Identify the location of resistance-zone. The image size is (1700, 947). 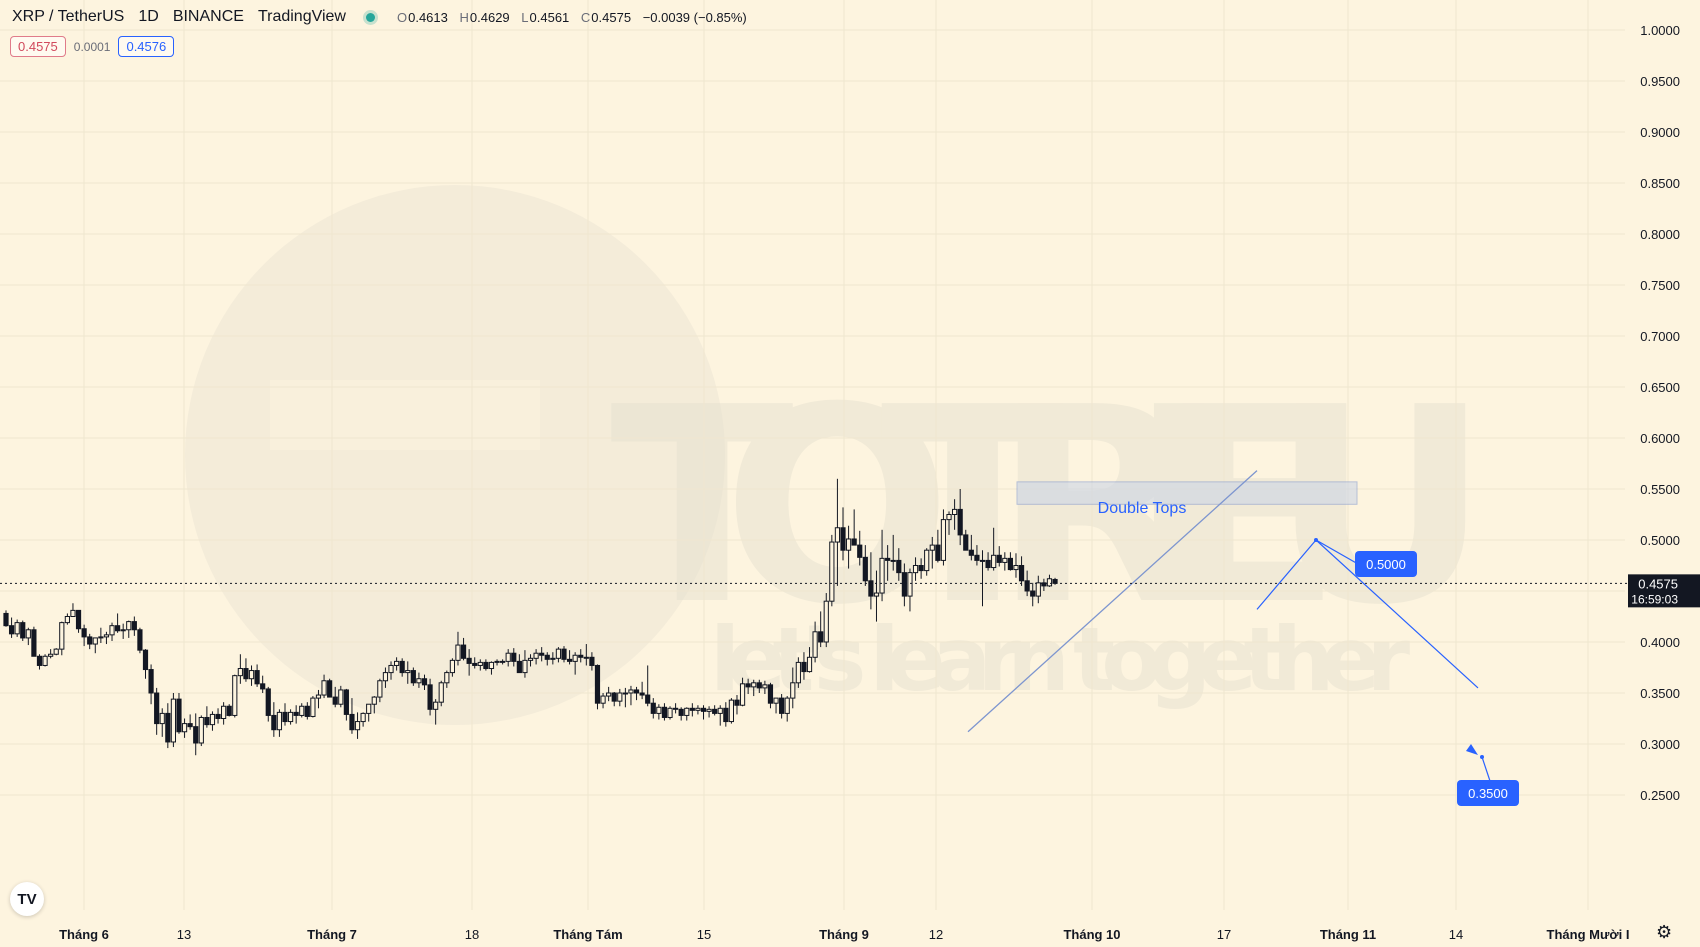
(1187, 493).